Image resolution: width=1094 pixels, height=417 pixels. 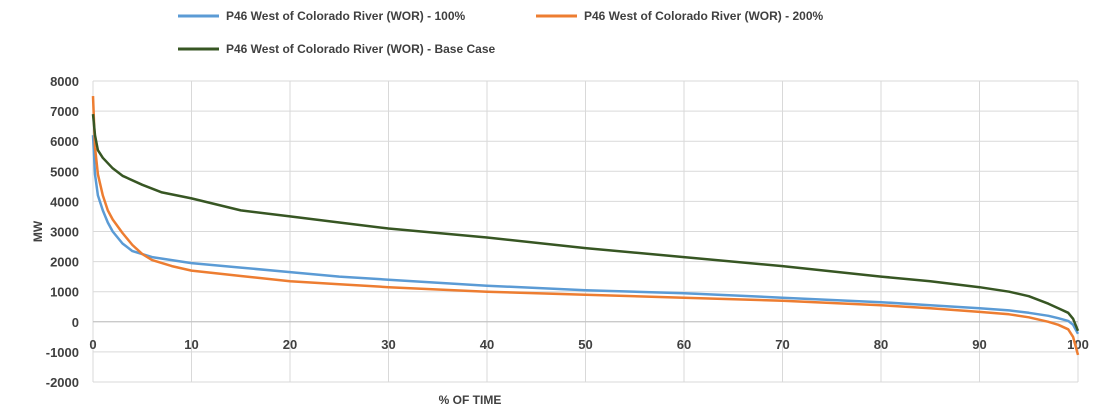 What do you see at coordinates (585, 344) in the screenshot?
I see `x-tick-label: 50` at bounding box center [585, 344].